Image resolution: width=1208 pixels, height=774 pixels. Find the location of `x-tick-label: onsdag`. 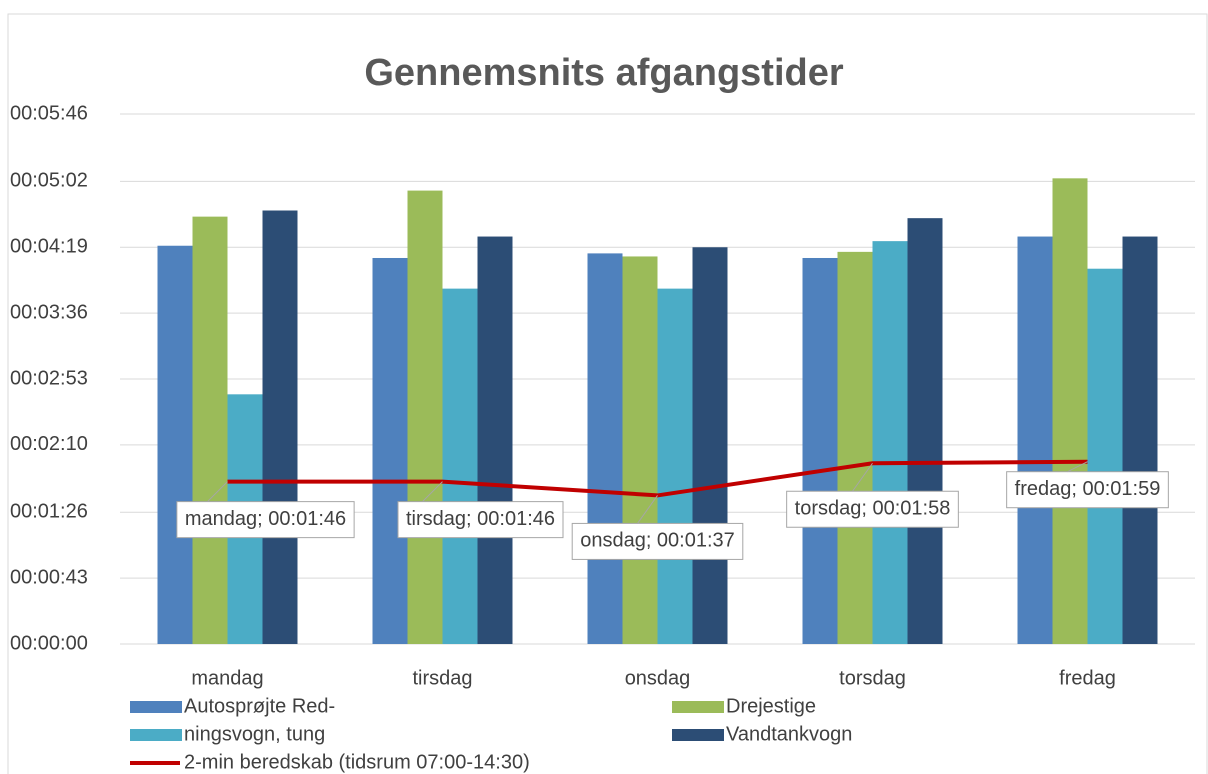

x-tick-label: onsdag is located at coordinates (658, 678).